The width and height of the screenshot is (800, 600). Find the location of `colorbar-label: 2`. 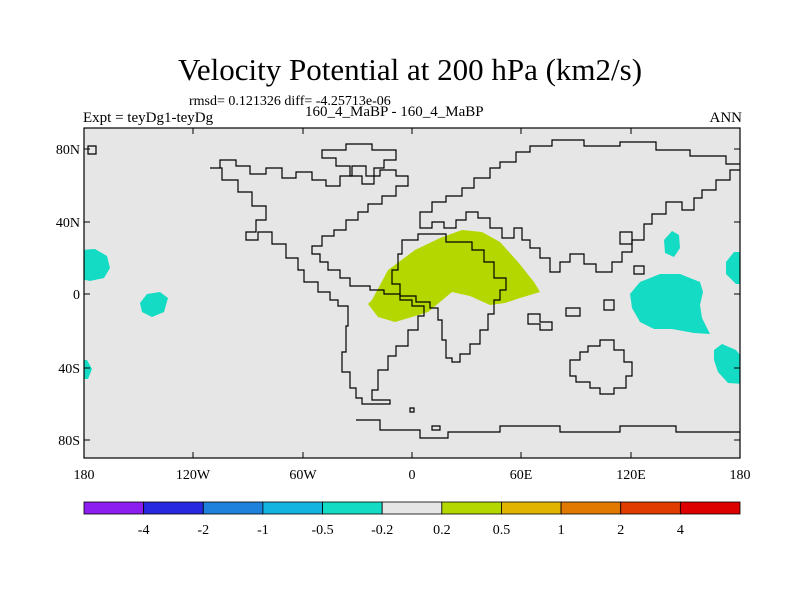

colorbar-label: 2 is located at coordinates (620, 530).